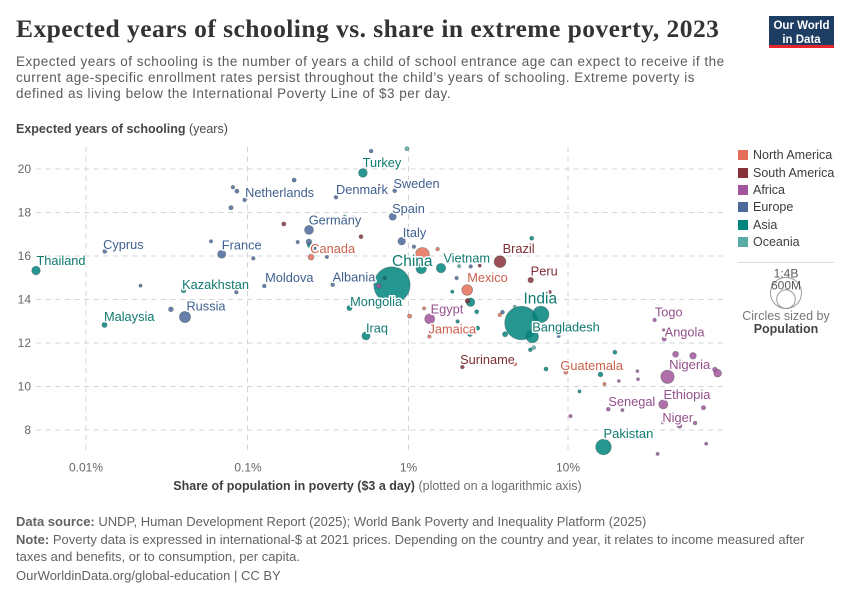 This screenshot has height=600, width=850. Describe the element at coordinates (690, 364) in the screenshot. I see `svg-text: Nigeria` at that location.